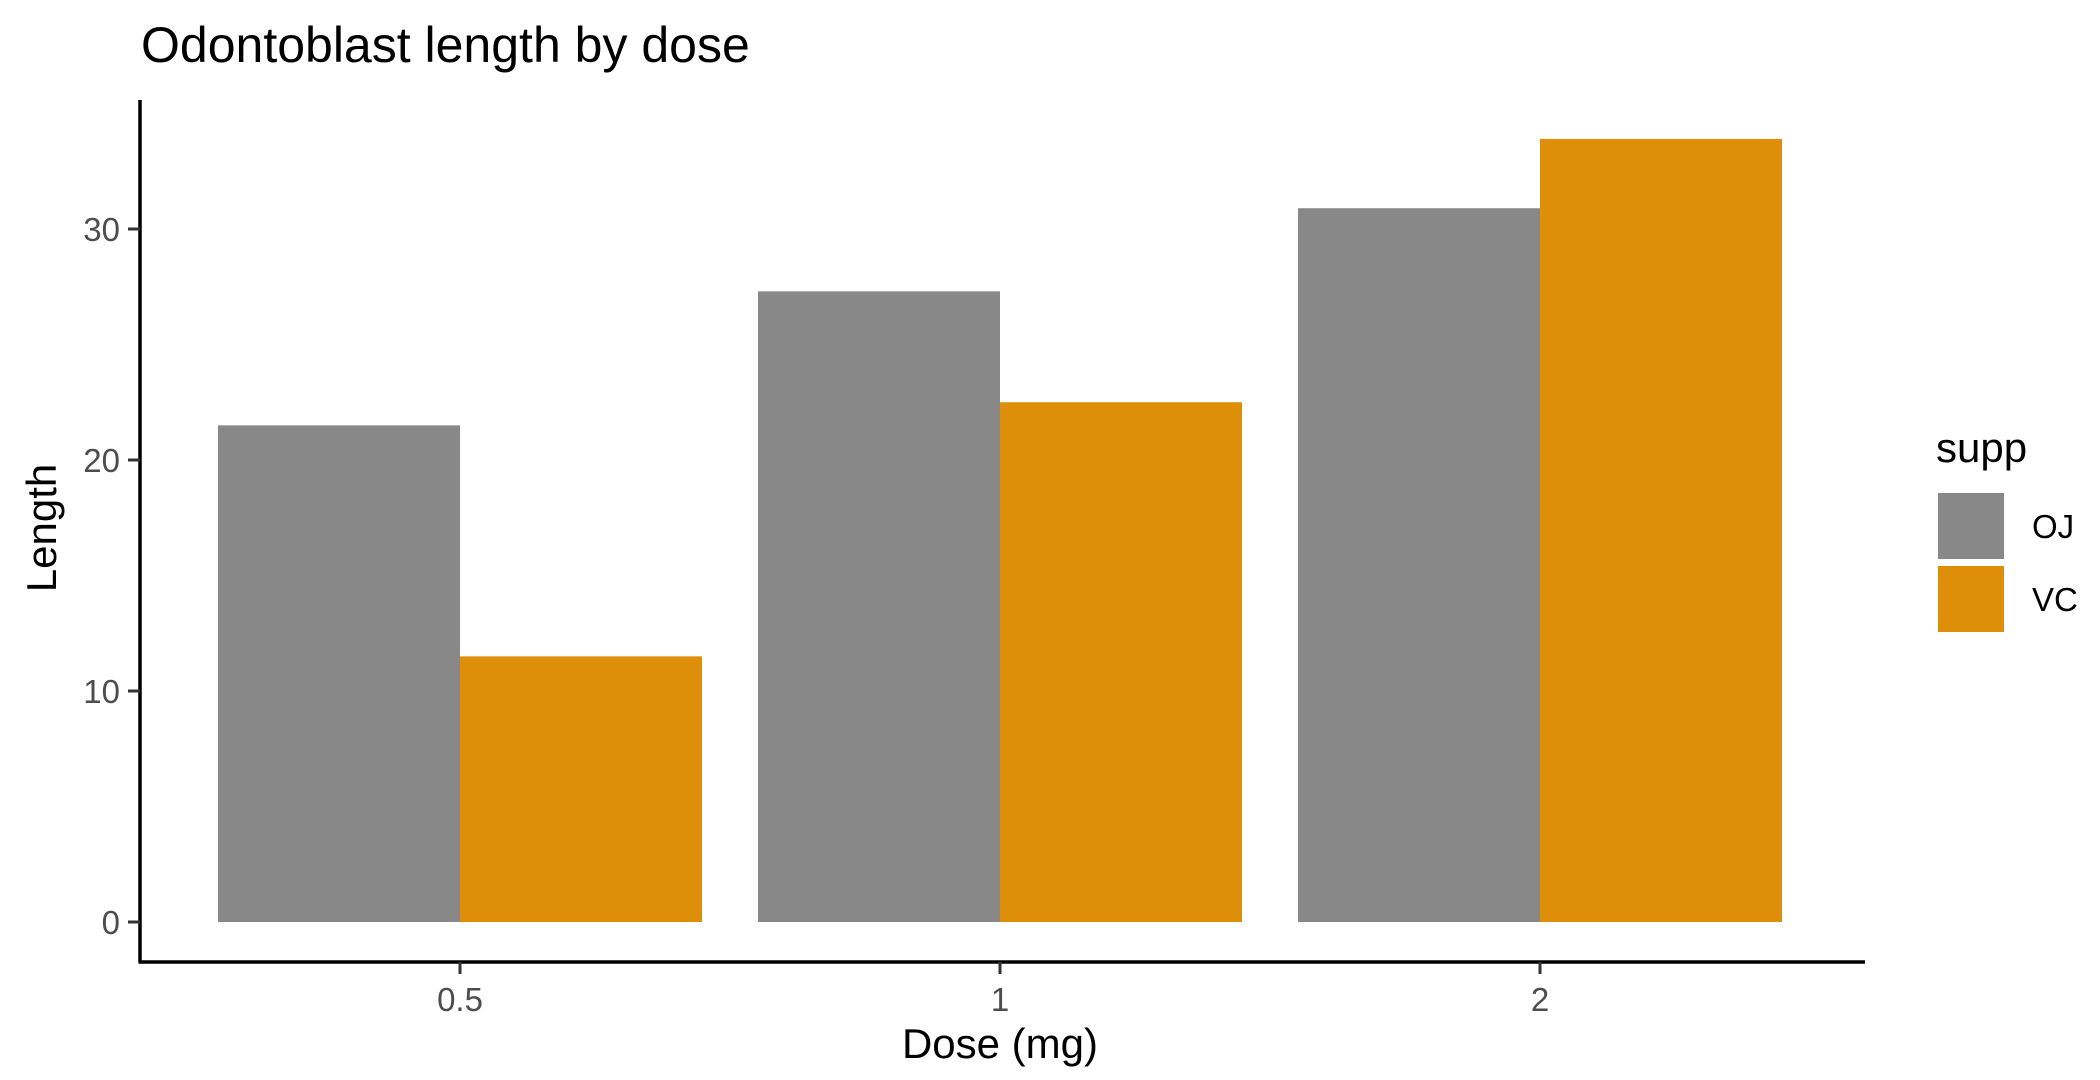 Image resolution: width=2100 pixels, height=1080 pixels. I want to click on y-tick-label: 30, so click(101, 229).